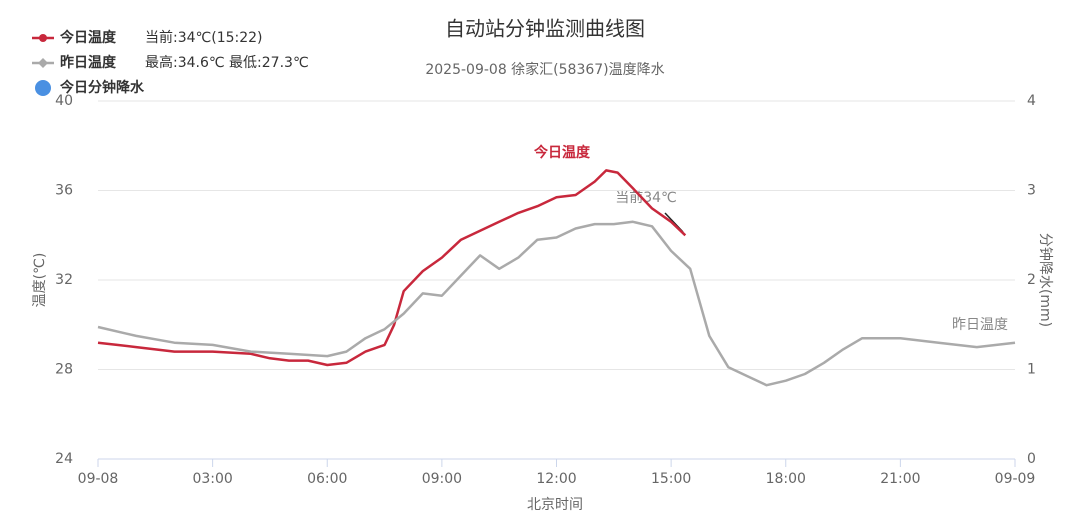 Image resolution: width=1080 pixels, height=518 pixels. Describe the element at coordinates (556, 479) in the screenshot. I see `x-tick-label: 12:00` at that location.